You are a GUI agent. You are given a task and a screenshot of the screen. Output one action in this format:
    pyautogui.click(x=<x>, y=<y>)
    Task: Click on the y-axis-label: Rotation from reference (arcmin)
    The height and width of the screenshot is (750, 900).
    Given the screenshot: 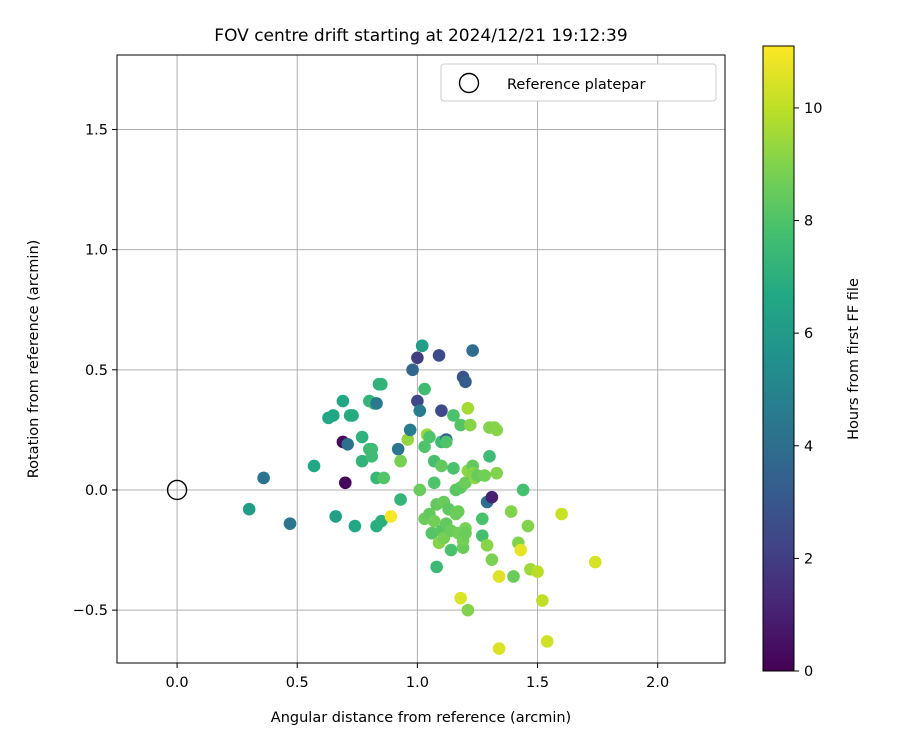 What is the action you would take?
    pyautogui.click(x=34, y=359)
    